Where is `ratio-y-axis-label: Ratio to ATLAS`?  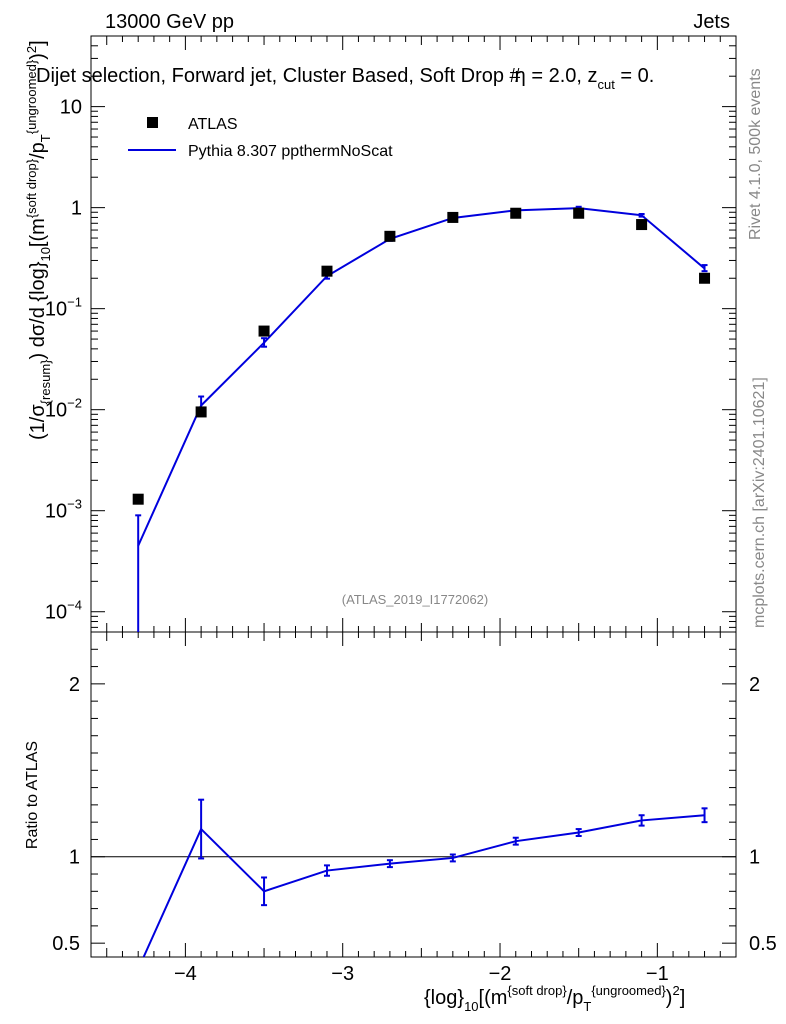
ratio-y-axis-label: Ratio to ATLAS is located at coordinates (32, 795).